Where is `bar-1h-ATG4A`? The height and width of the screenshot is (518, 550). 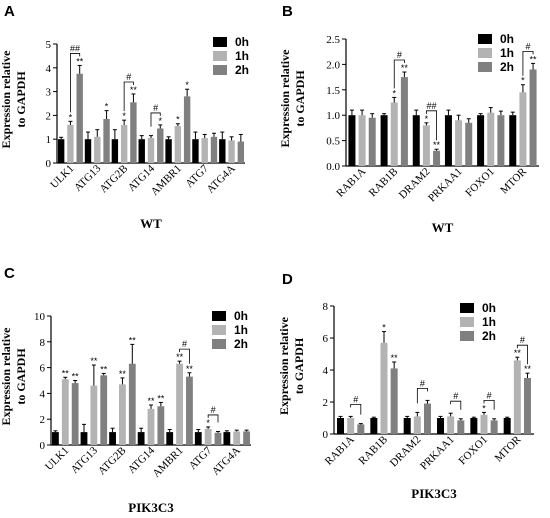
bar-1h-ATG4A is located at coordinates (231, 151).